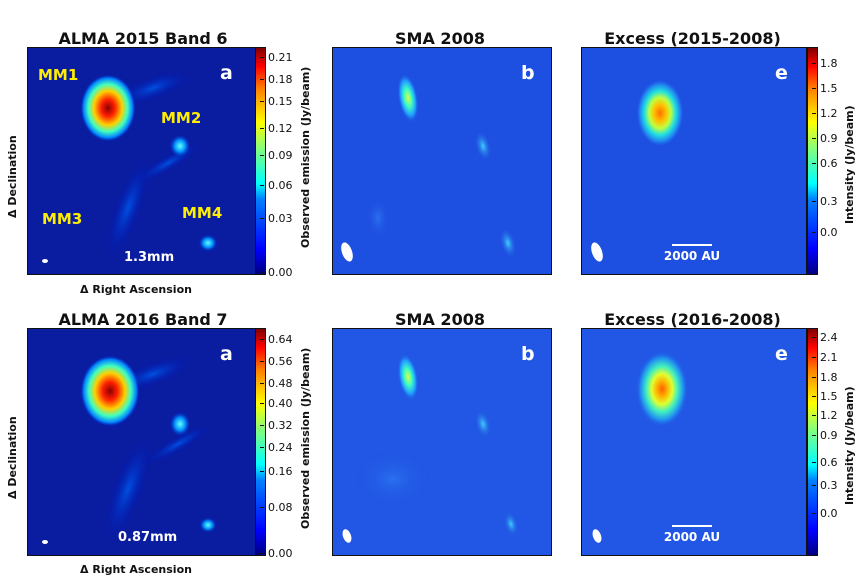  What do you see at coordinates (276, 507) in the screenshot?
I see `colorbar-tick: 0.08` at bounding box center [276, 507].